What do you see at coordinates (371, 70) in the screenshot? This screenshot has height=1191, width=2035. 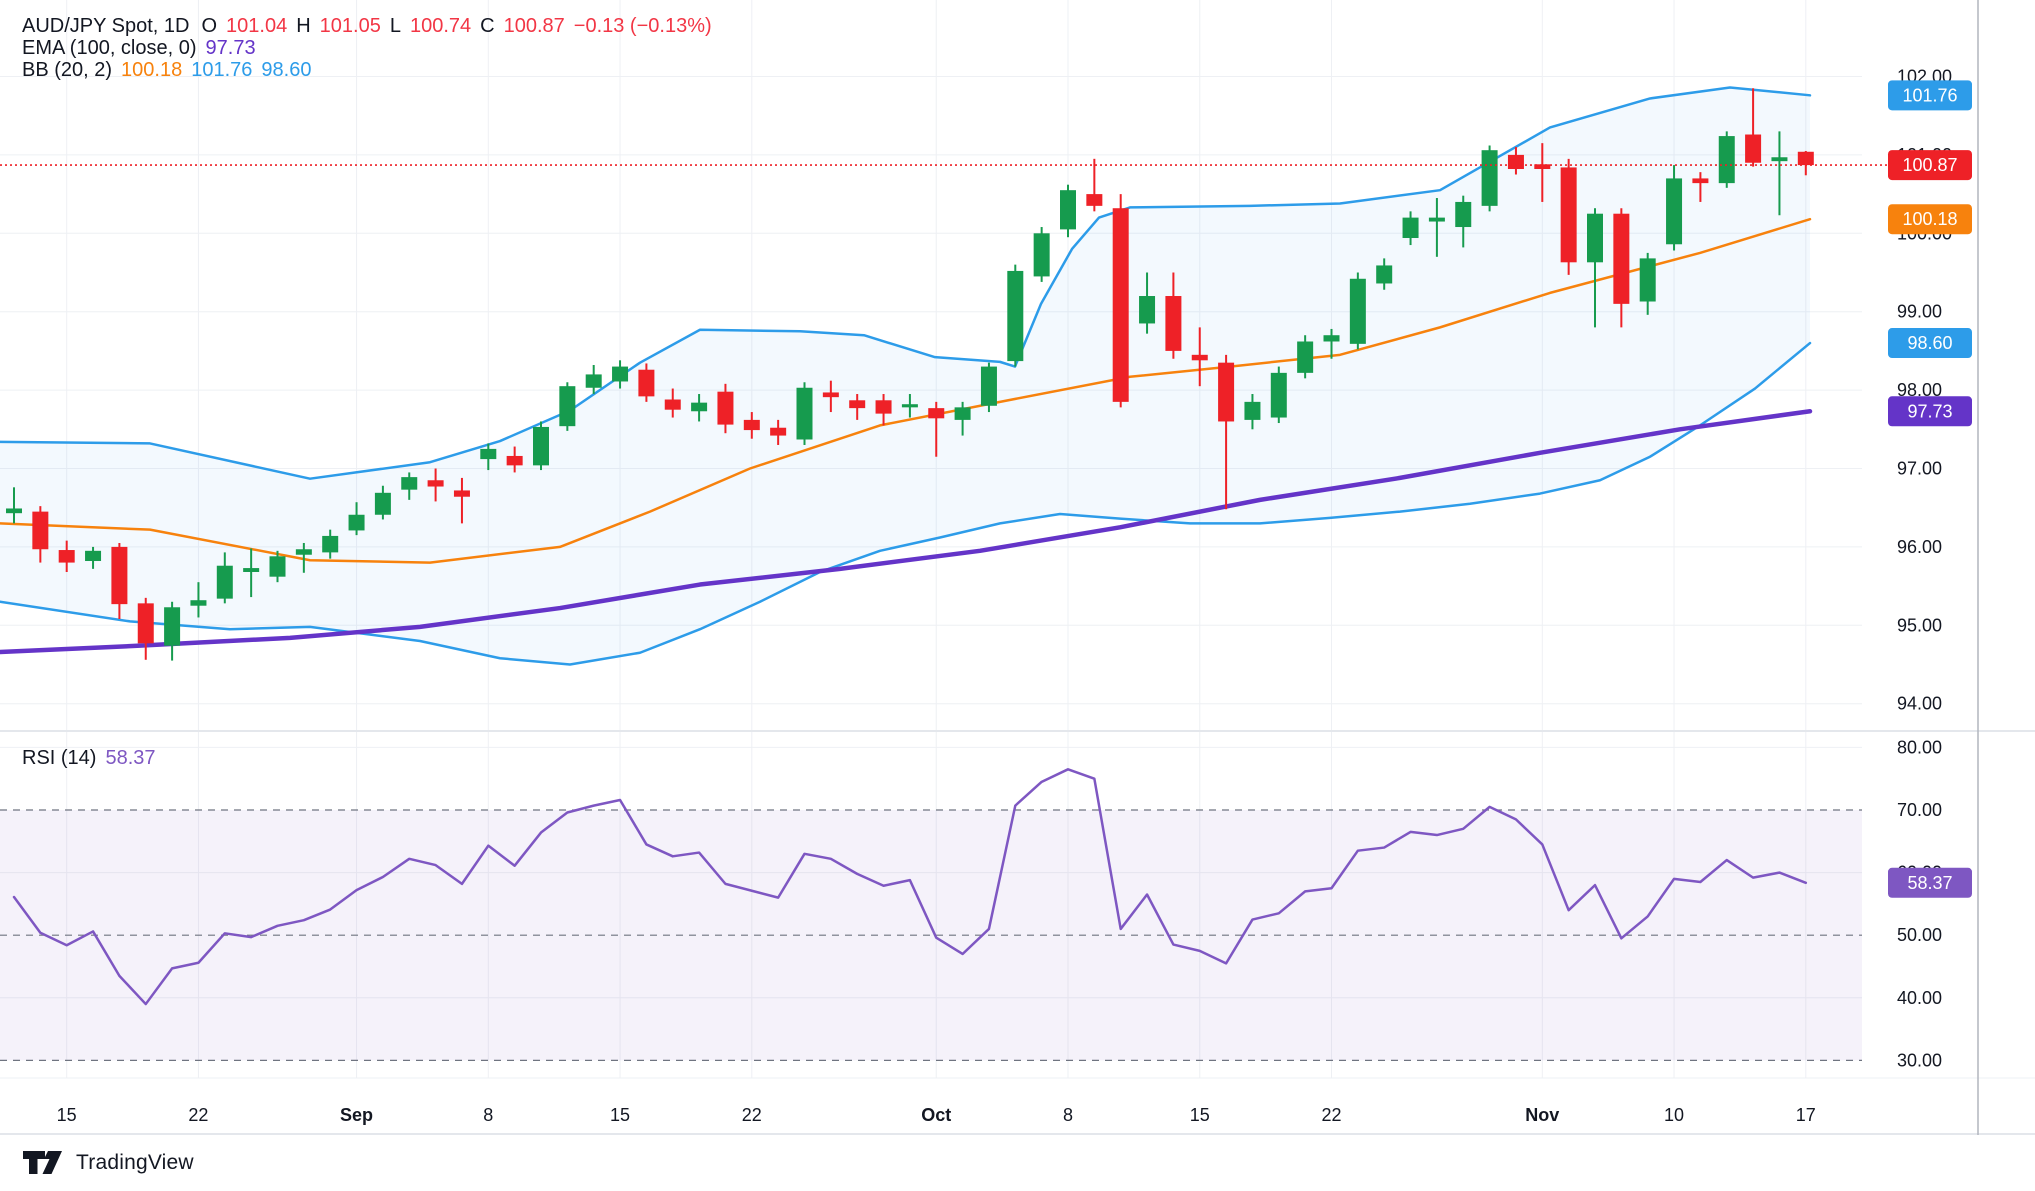 I see `legend-bb-row: BB (20, 2) 100.18 101.76 98.60` at bounding box center [371, 70].